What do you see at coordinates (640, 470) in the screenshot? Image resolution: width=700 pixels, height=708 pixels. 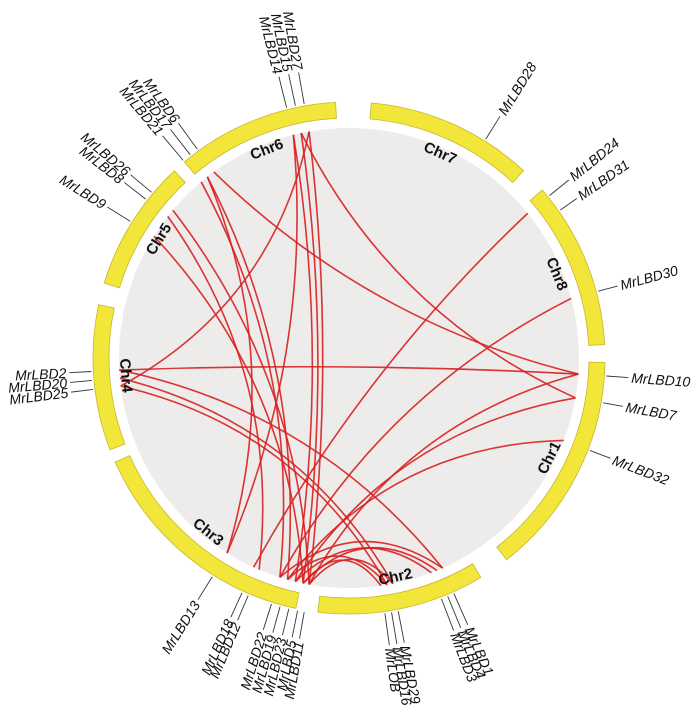 I see `gene-label: MrLBD32` at bounding box center [640, 470].